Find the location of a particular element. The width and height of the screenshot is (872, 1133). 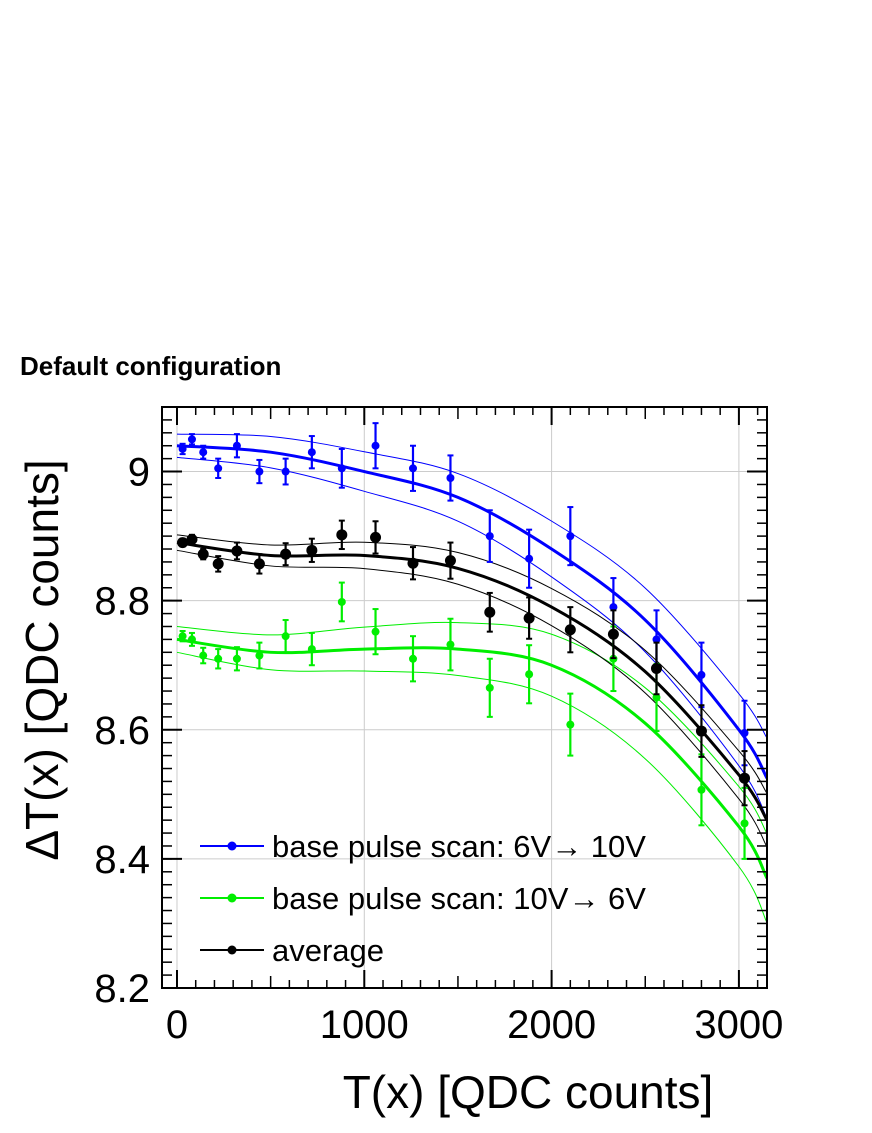

legend-entry-blue: base pulse scan: 6V→ 10V is located at coordinates (423, 846).